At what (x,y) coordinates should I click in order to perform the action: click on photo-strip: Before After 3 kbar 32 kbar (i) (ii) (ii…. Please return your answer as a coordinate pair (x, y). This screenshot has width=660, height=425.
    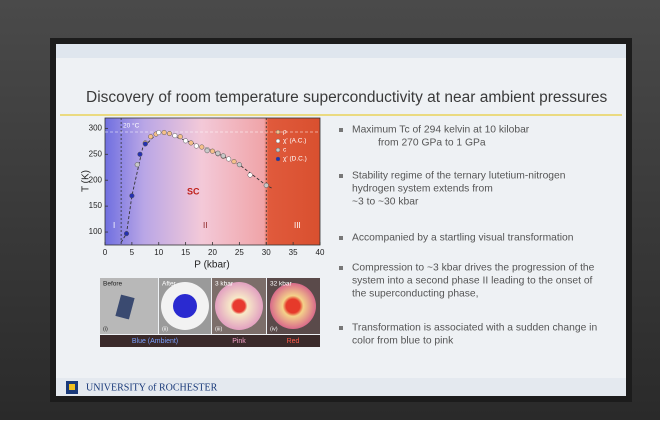
    Looking at the image, I should click on (210, 312).